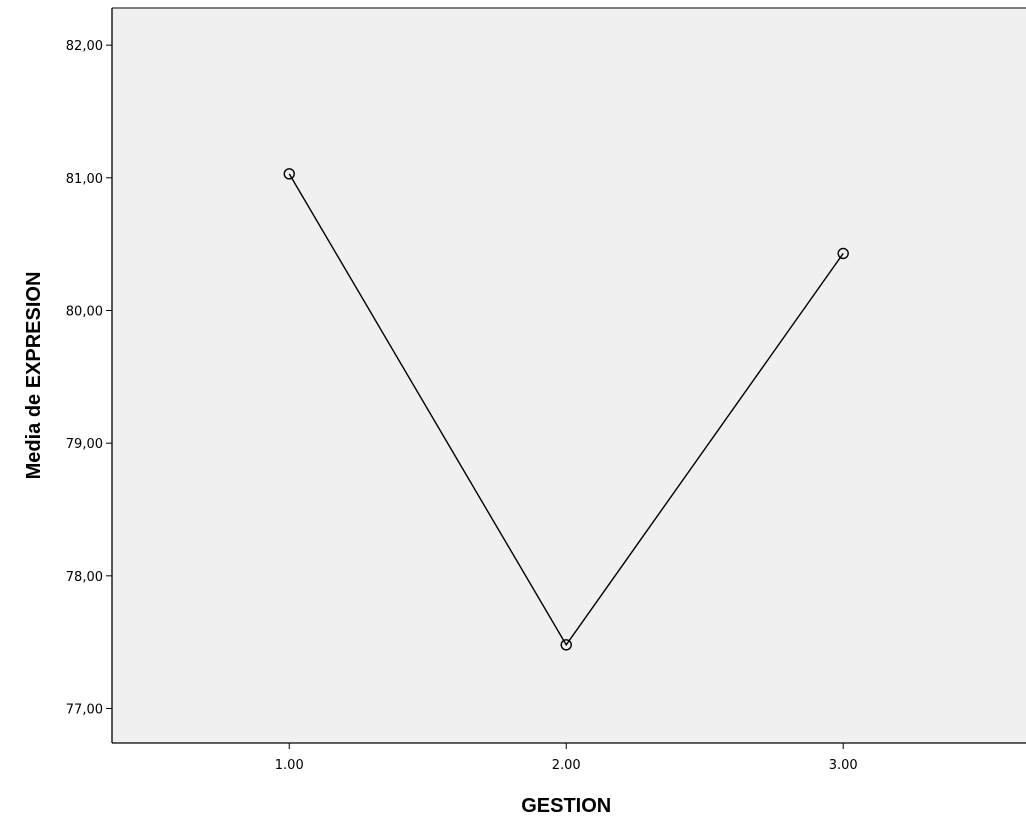  Describe the element at coordinates (84, 577) in the screenshot. I see `y-tick-label: 78,00` at that location.